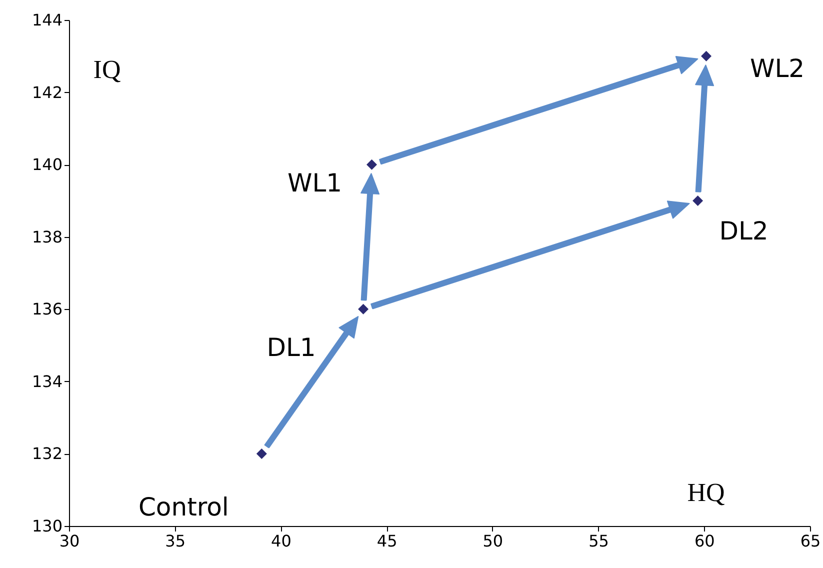 Image resolution: width=823 pixels, height=568 pixels. Describe the element at coordinates (47, 92) in the screenshot. I see `y-tick-label: 142` at that location.